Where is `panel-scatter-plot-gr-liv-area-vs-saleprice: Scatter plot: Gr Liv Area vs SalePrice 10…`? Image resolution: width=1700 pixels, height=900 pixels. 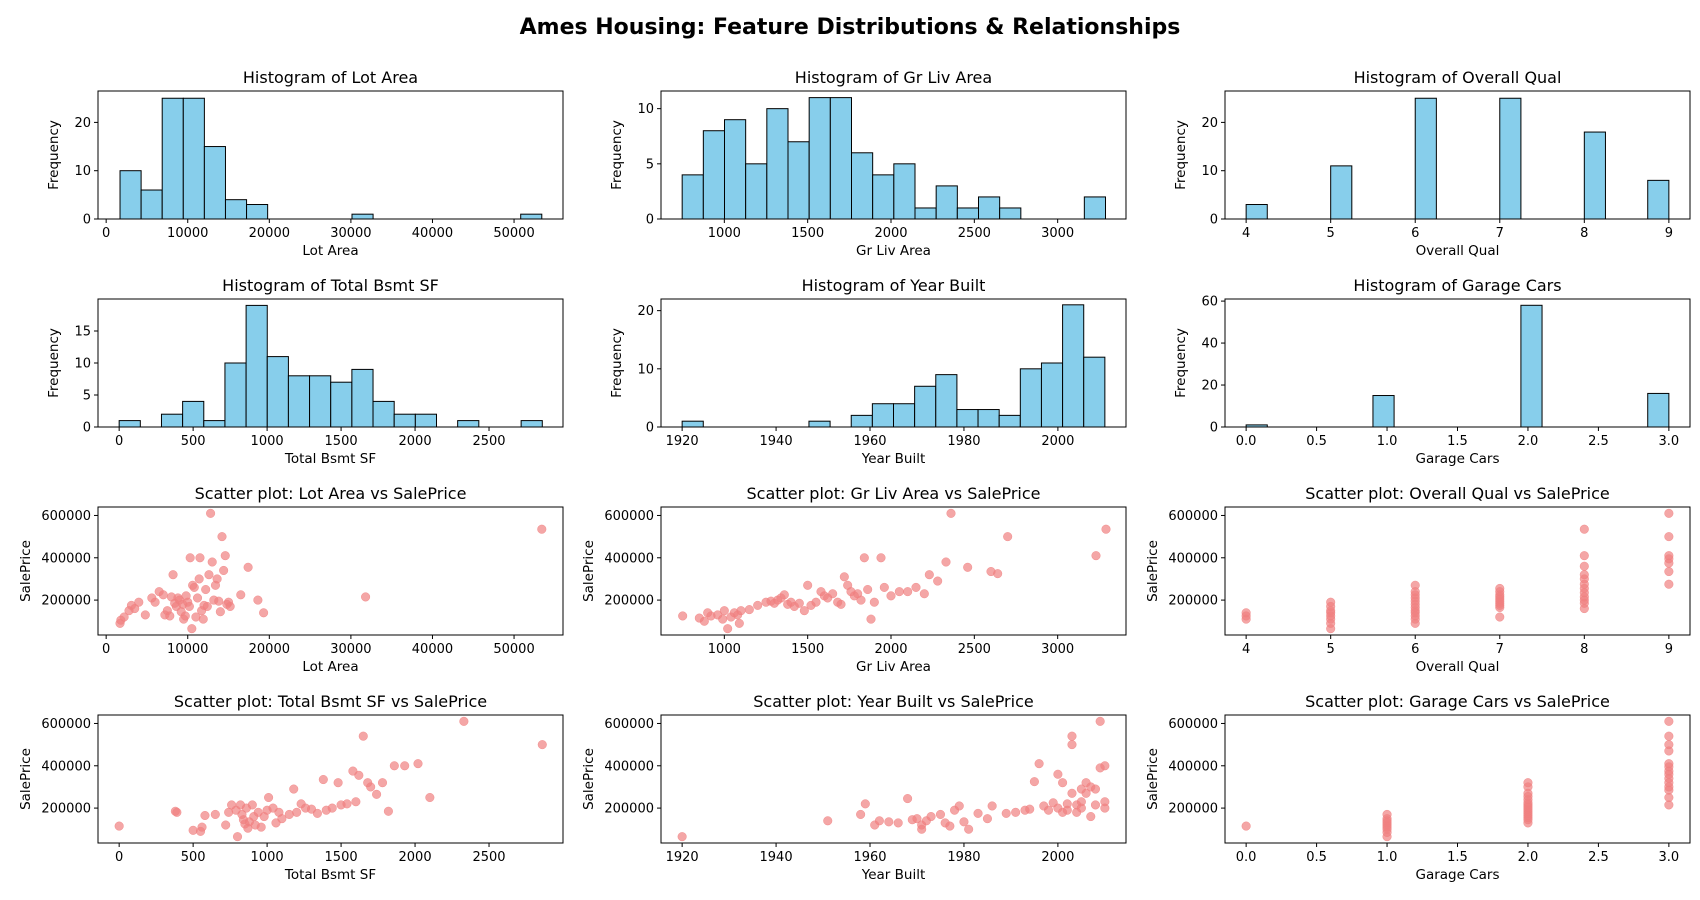 panel-scatter-plot-gr-liv-area-vs-saleprice: Scatter plot: Gr Liv Area vs SalePrice 10… is located at coordinates (854, 579).